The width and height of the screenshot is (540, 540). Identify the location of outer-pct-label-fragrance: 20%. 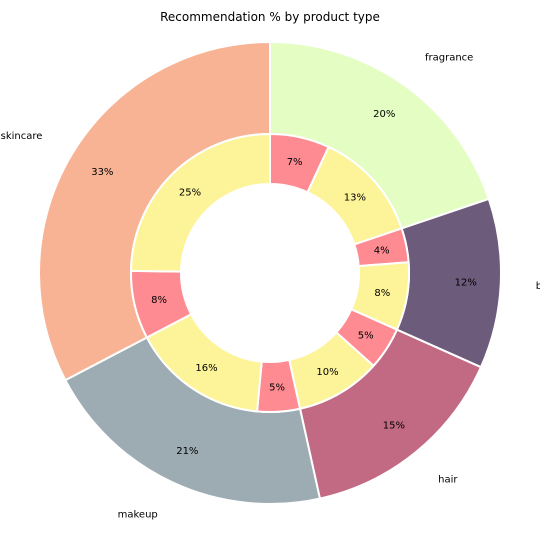
(384, 114).